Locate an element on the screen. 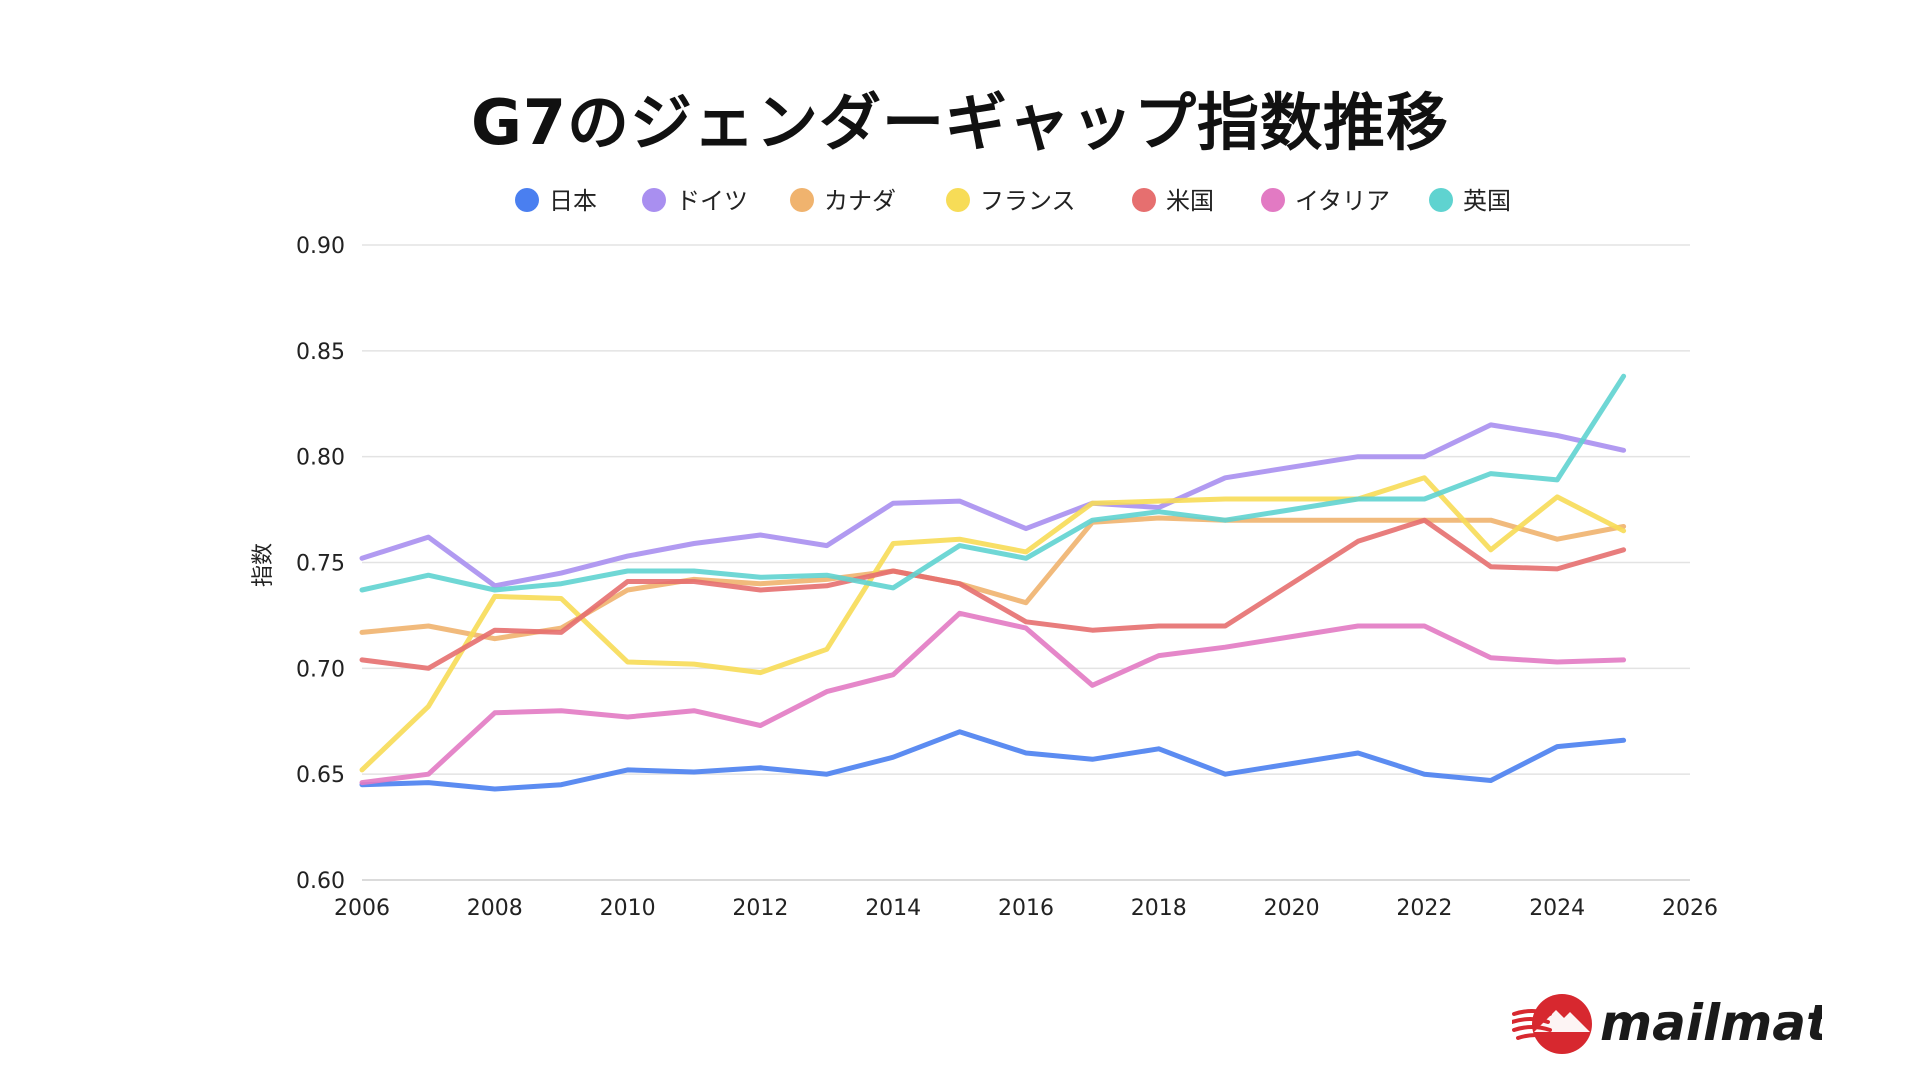 Image resolution: width=1920 pixels, height=1080 pixels. x-tick-label: 2020 is located at coordinates (1292, 908).